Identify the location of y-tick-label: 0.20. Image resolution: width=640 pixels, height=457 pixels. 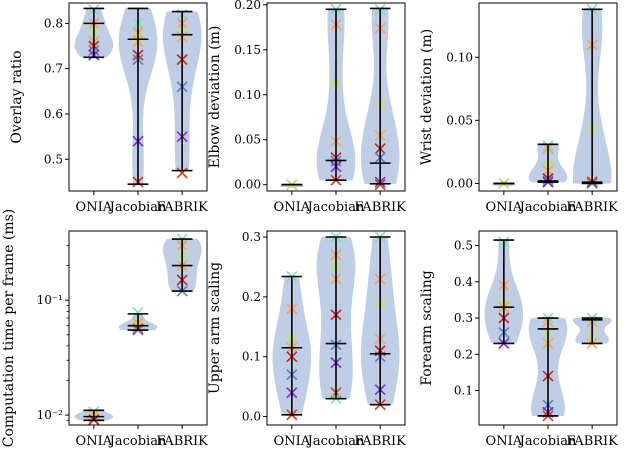
(247, 6).